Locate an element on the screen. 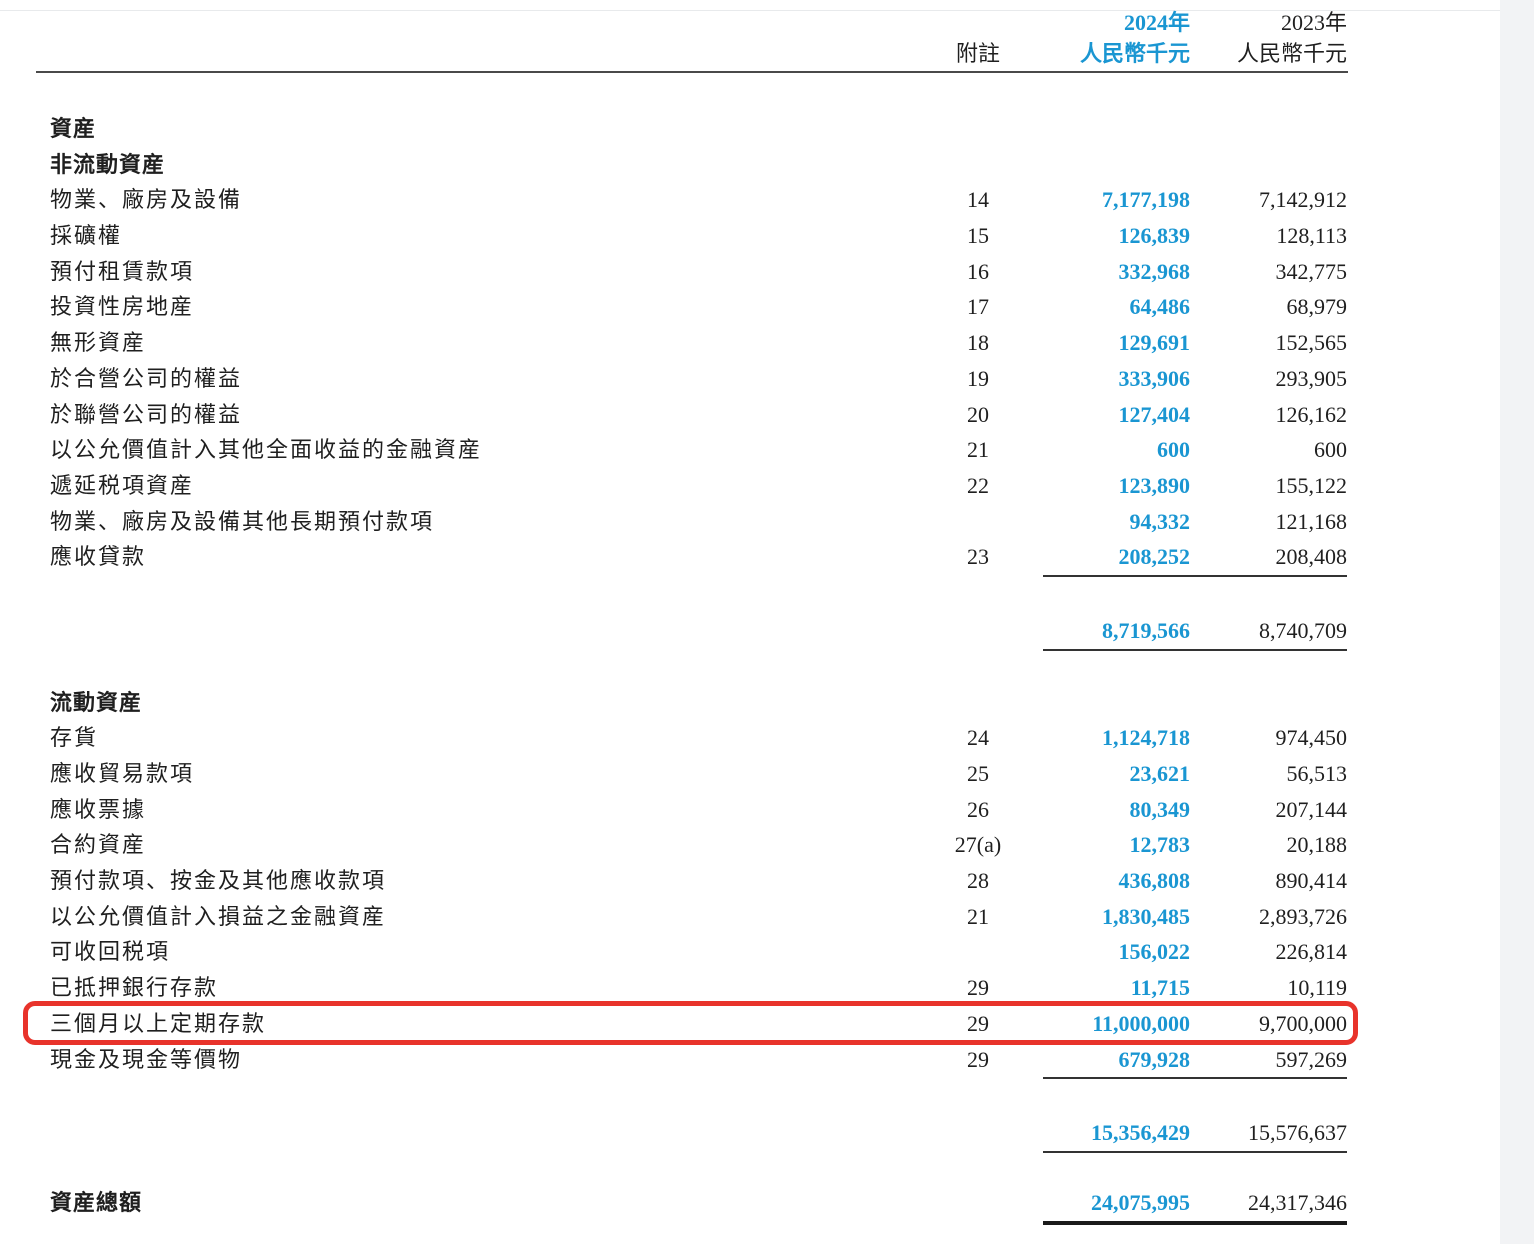 This screenshot has height=1244, width=1534. table-row: 預付款項、按金及其他應收款項 28 436,808 890,414 is located at coordinates (698, 881).